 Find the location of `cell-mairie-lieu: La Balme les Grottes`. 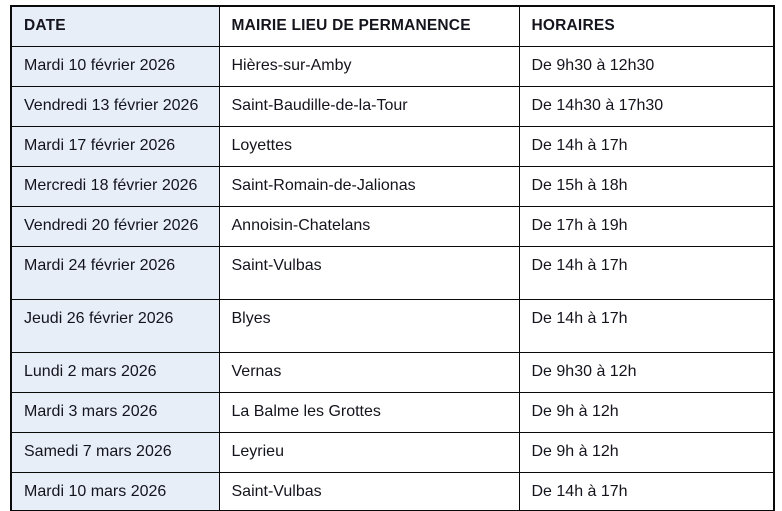

cell-mairie-lieu: La Balme les Grottes is located at coordinates (369, 412).